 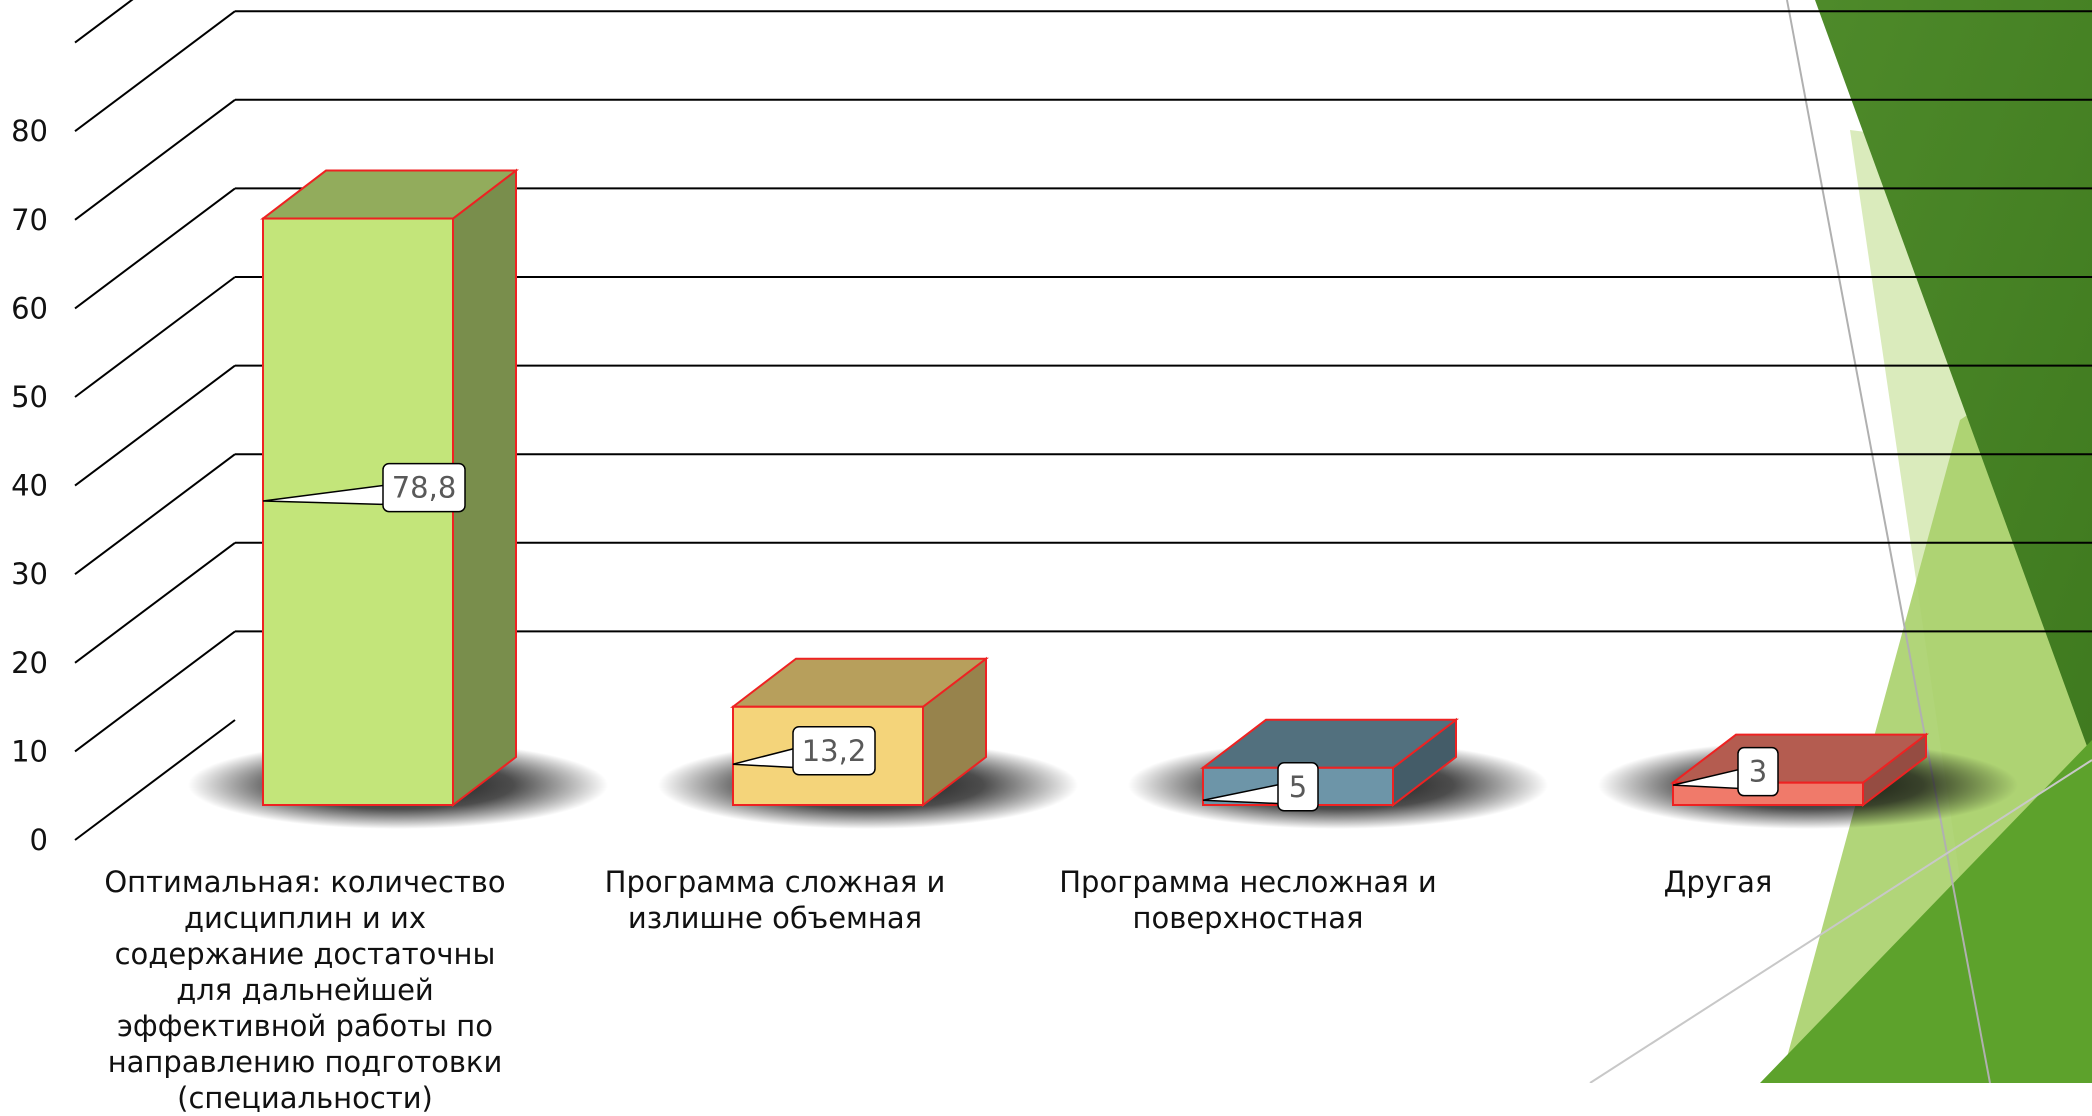 I want to click on data-label: 13,2, so click(x=834, y=751).